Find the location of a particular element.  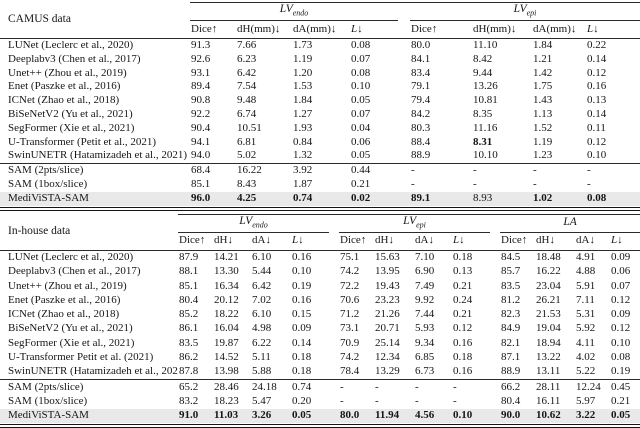

metric-value: 0.84 is located at coordinates (303, 141).